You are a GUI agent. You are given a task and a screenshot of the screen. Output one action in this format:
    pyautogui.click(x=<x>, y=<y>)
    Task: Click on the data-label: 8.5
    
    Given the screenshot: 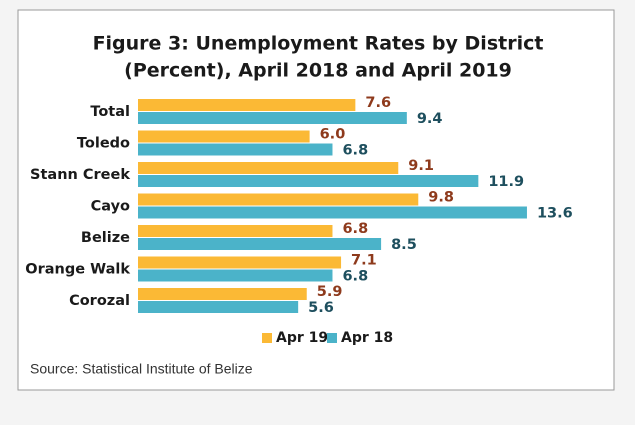 What is the action you would take?
    pyautogui.click(x=404, y=245)
    